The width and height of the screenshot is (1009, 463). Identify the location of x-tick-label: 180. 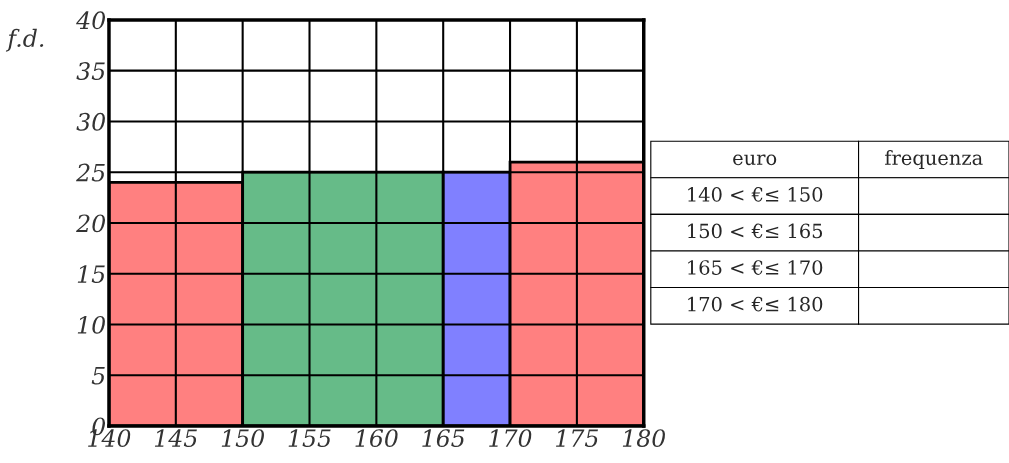
(644, 438).